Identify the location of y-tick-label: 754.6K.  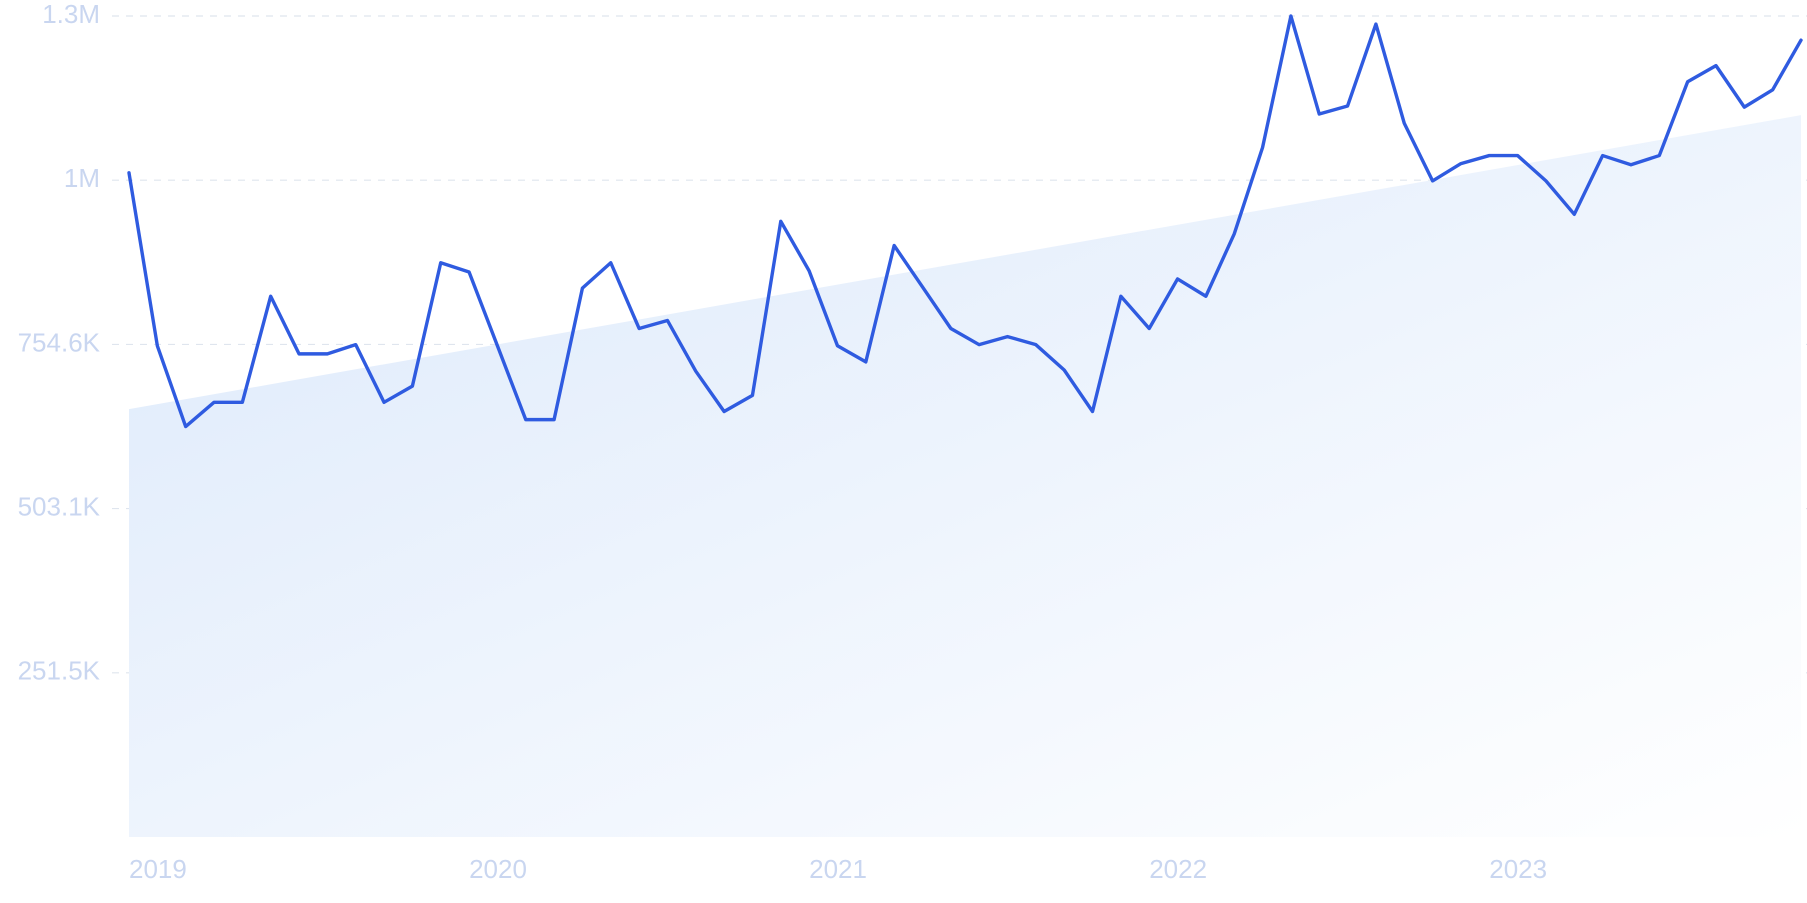
(59, 342).